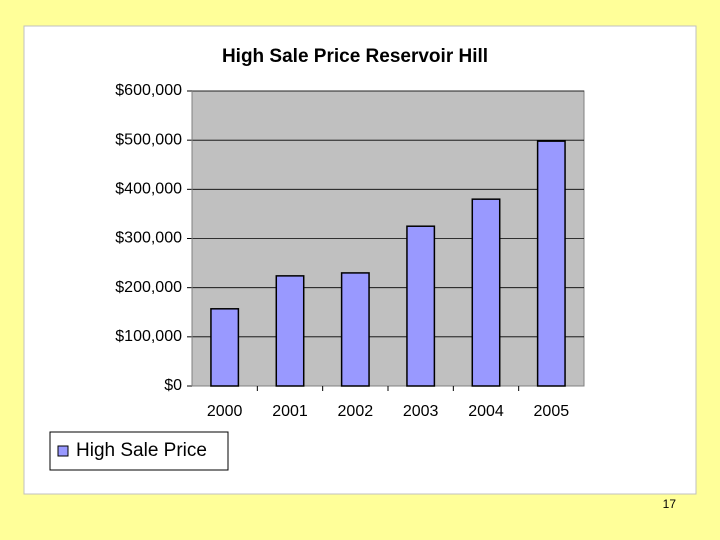 The height and width of the screenshot is (540, 720). Describe the element at coordinates (552, 411) in the screenshot. I see `x-tick-label: 2005` at that location.